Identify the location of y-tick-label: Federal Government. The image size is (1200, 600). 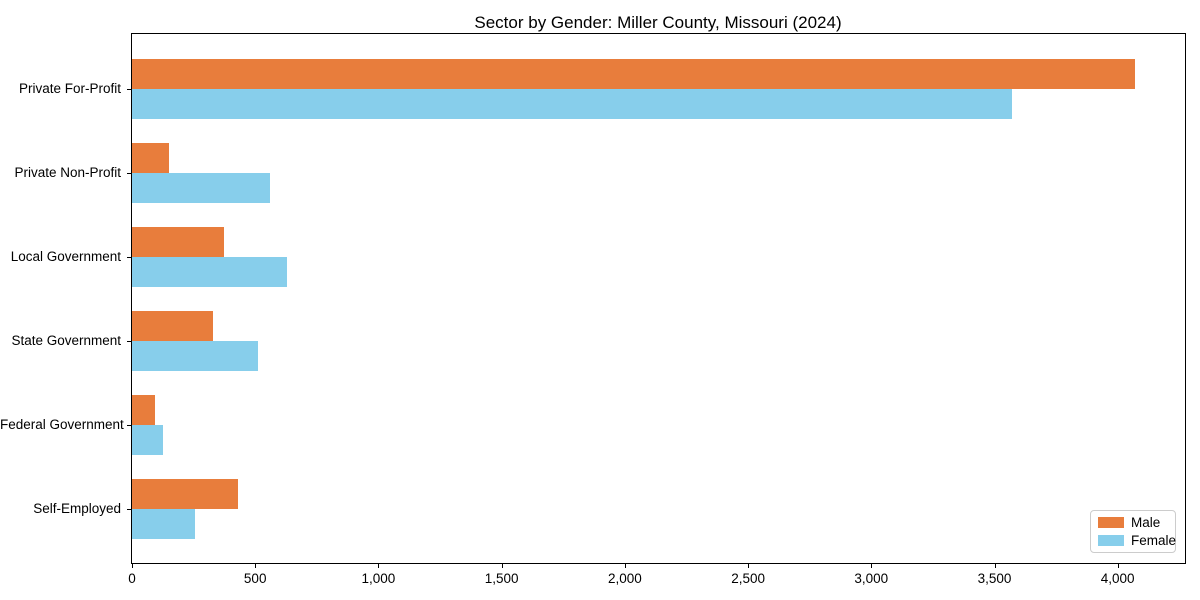
(62, 424).